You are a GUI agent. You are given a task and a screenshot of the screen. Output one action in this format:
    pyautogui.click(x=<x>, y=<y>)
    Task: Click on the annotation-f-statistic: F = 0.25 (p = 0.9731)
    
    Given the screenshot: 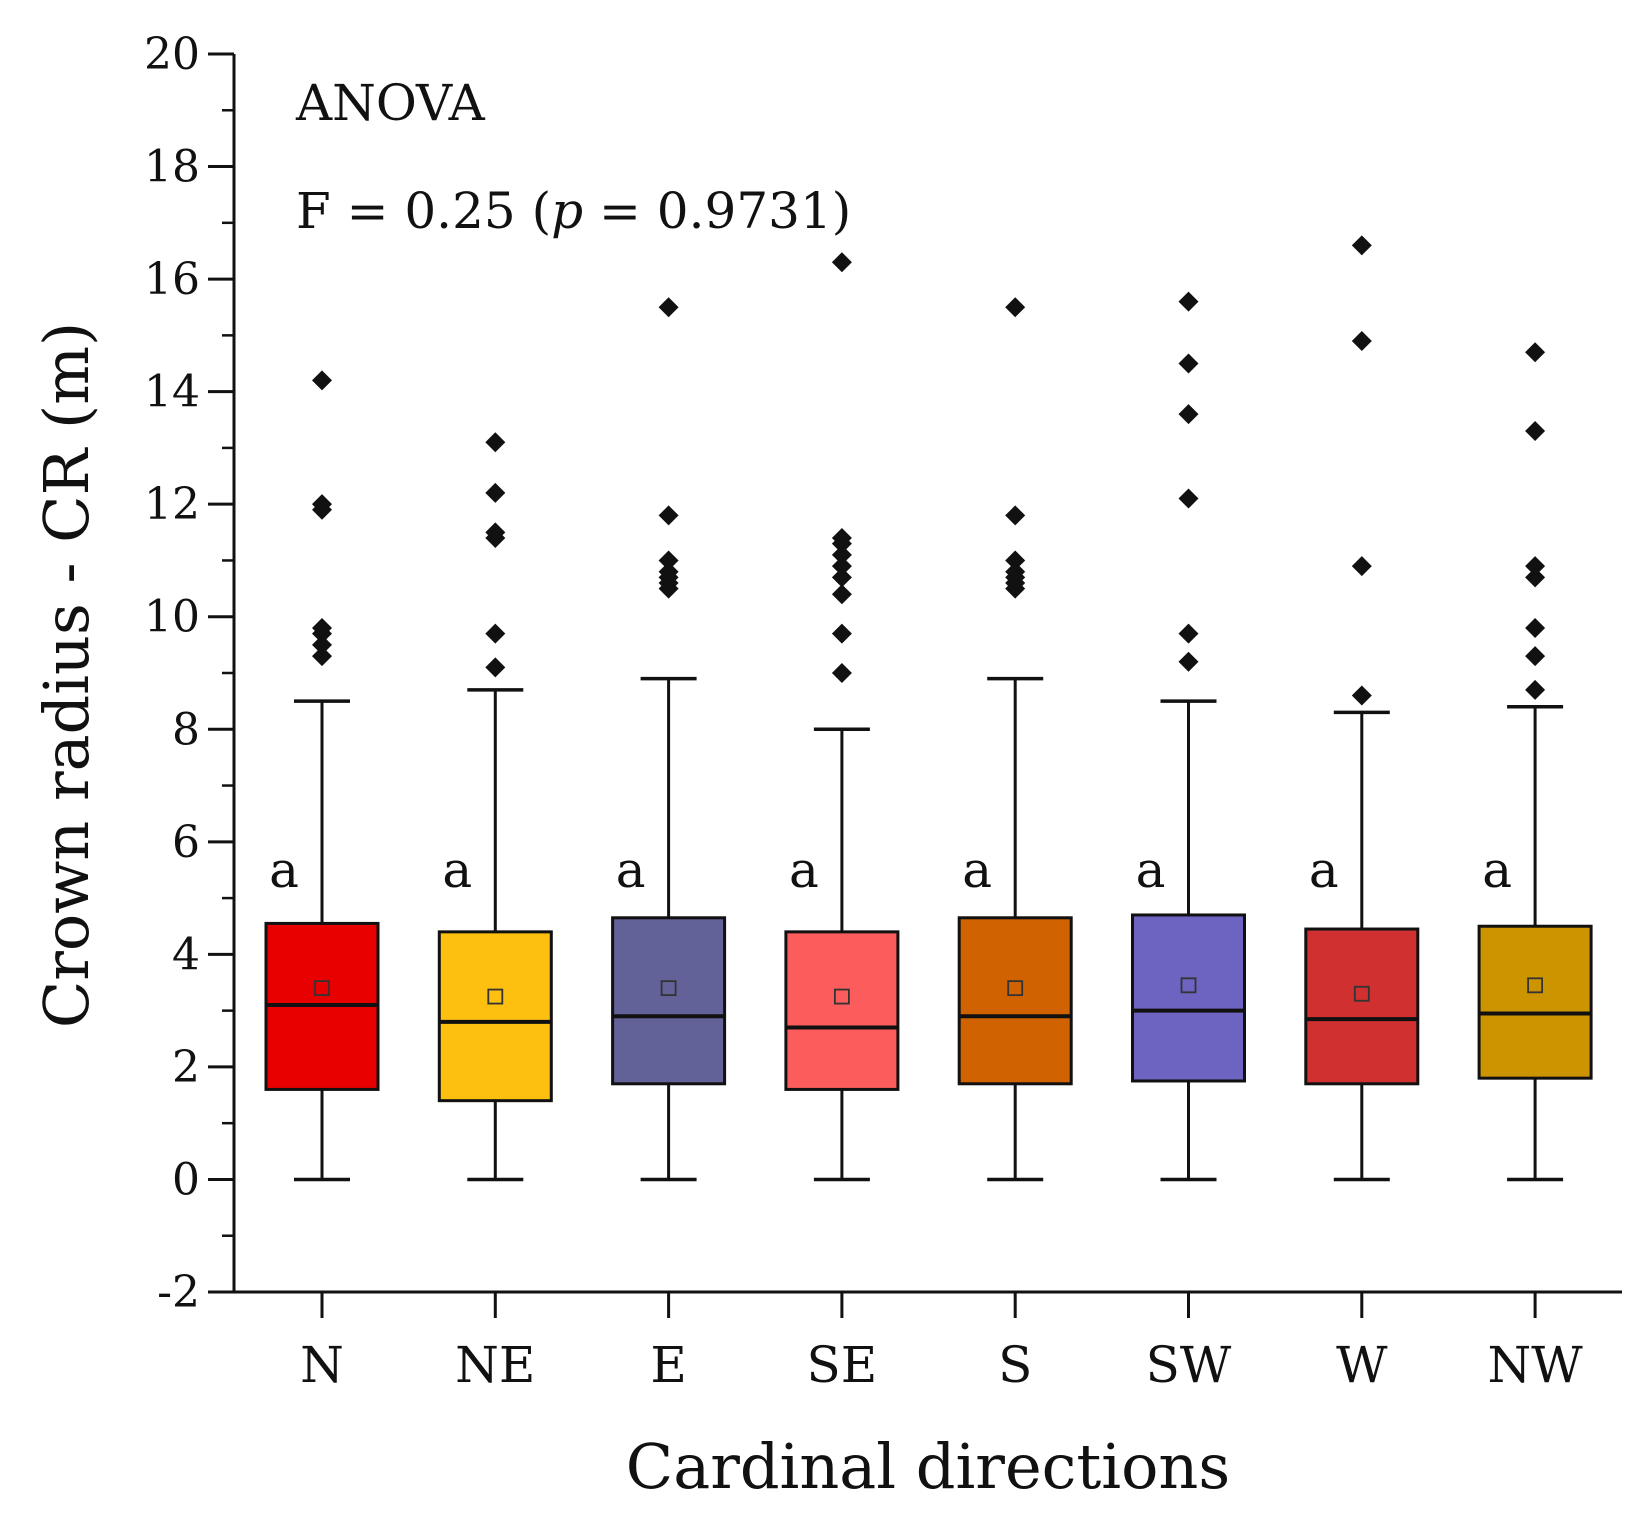 What is the action you would take?
    pyautogui.click(x=573, y=211)
    